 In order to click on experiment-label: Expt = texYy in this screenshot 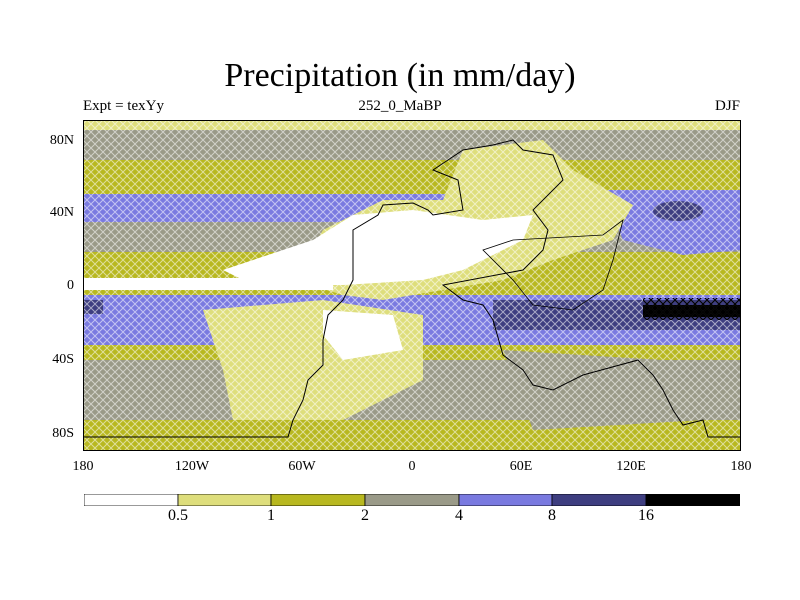, I will do `click(123, 106)`.